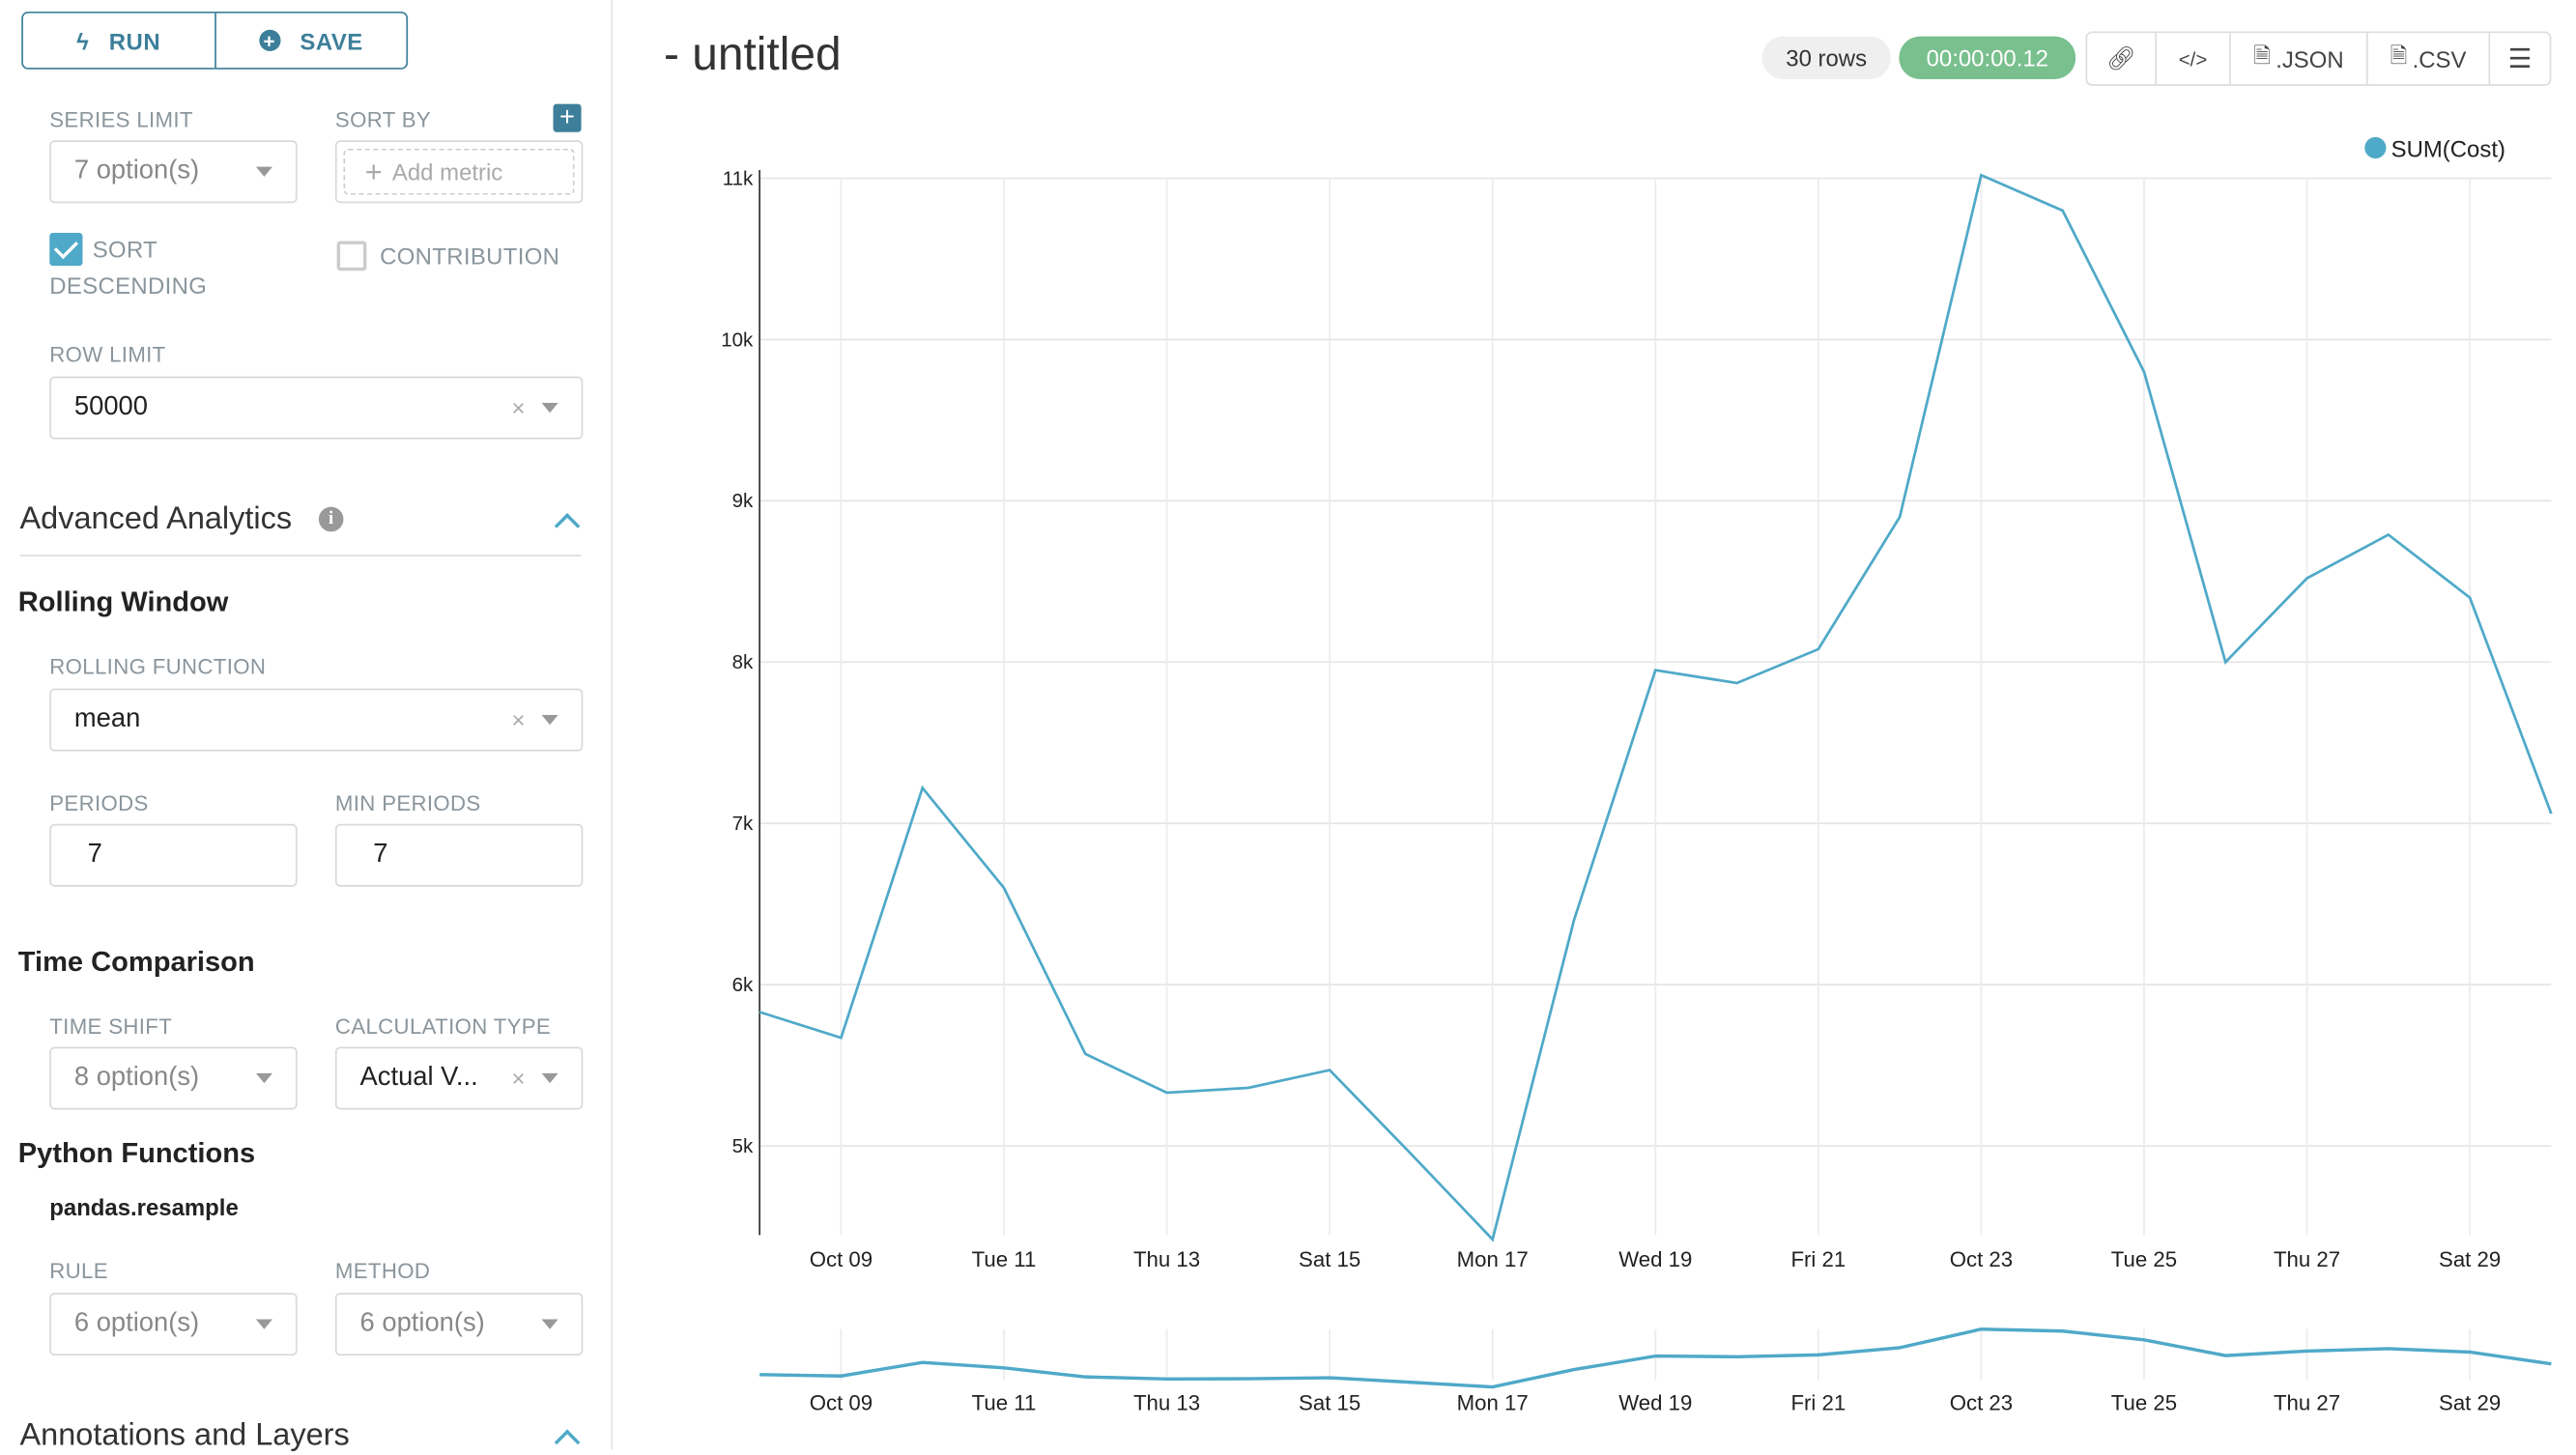  What do you see at coordinates (1818, 1259) in the screenshot?
I see `x-tick-label: Fri 21` at bounding box center [1818, 1259].